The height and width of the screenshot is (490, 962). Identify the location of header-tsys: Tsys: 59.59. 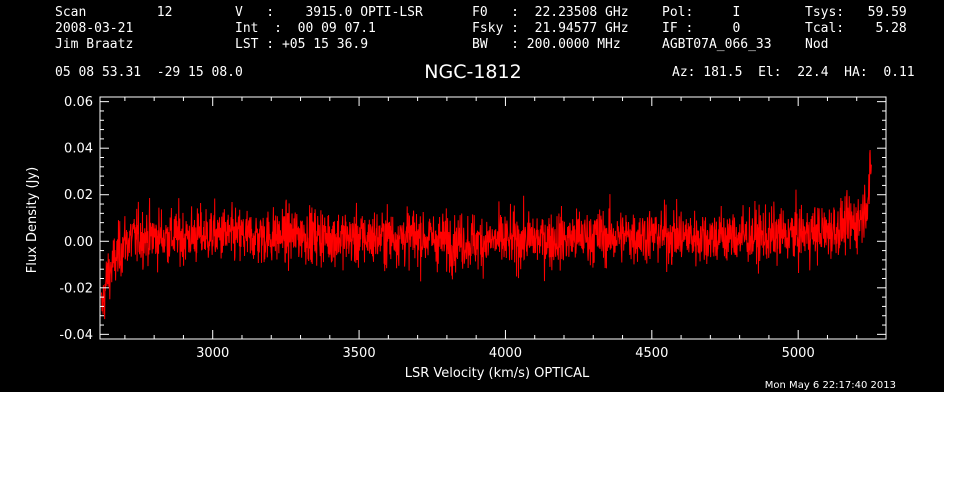
(856, 12).